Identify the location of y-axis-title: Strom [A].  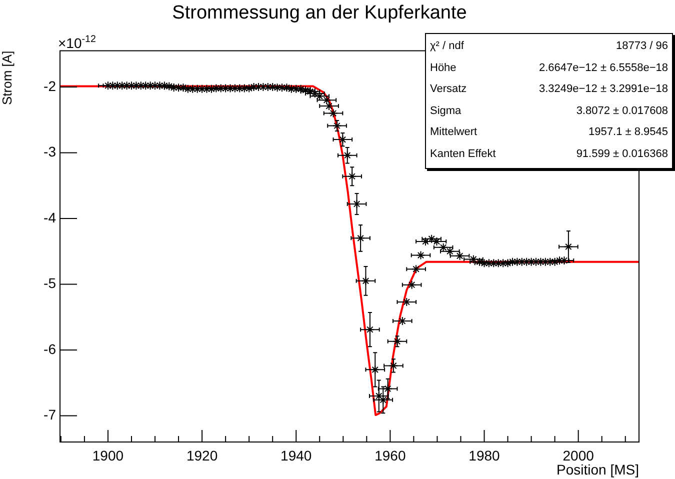
(7, 77).